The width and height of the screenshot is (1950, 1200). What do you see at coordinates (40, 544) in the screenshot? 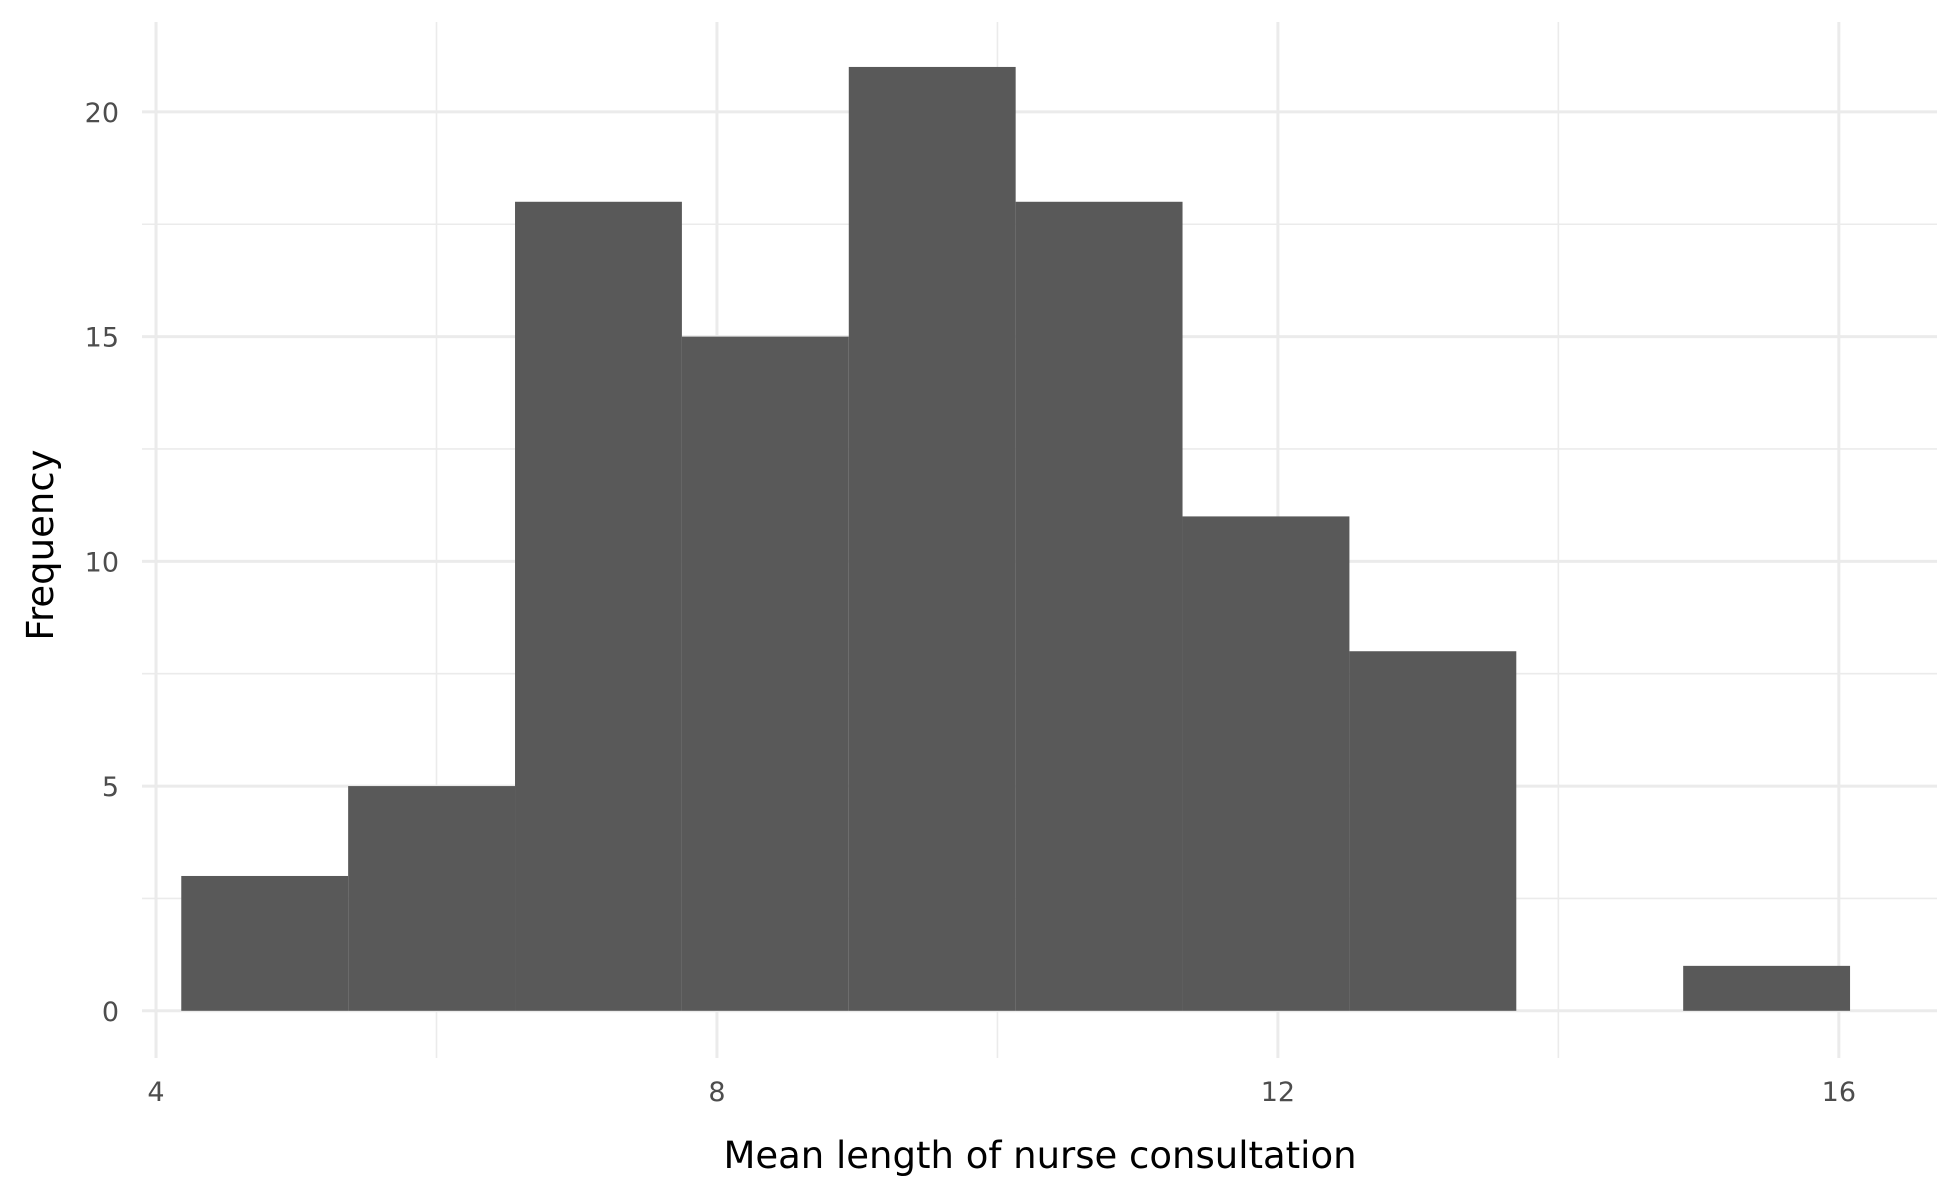
I see `y-axis-title: Frequency` at bounding box center [40, 544].